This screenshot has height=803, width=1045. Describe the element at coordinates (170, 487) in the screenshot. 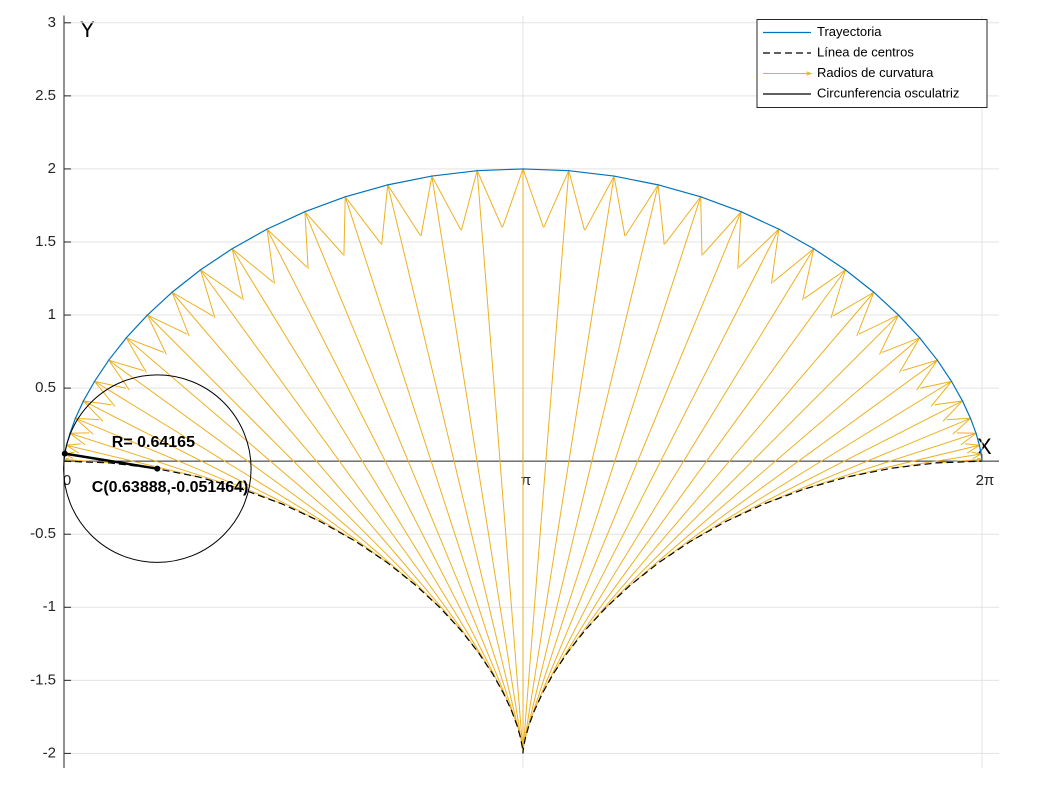

I see `center-label: C(0.63888,-0.051464)` at that location.